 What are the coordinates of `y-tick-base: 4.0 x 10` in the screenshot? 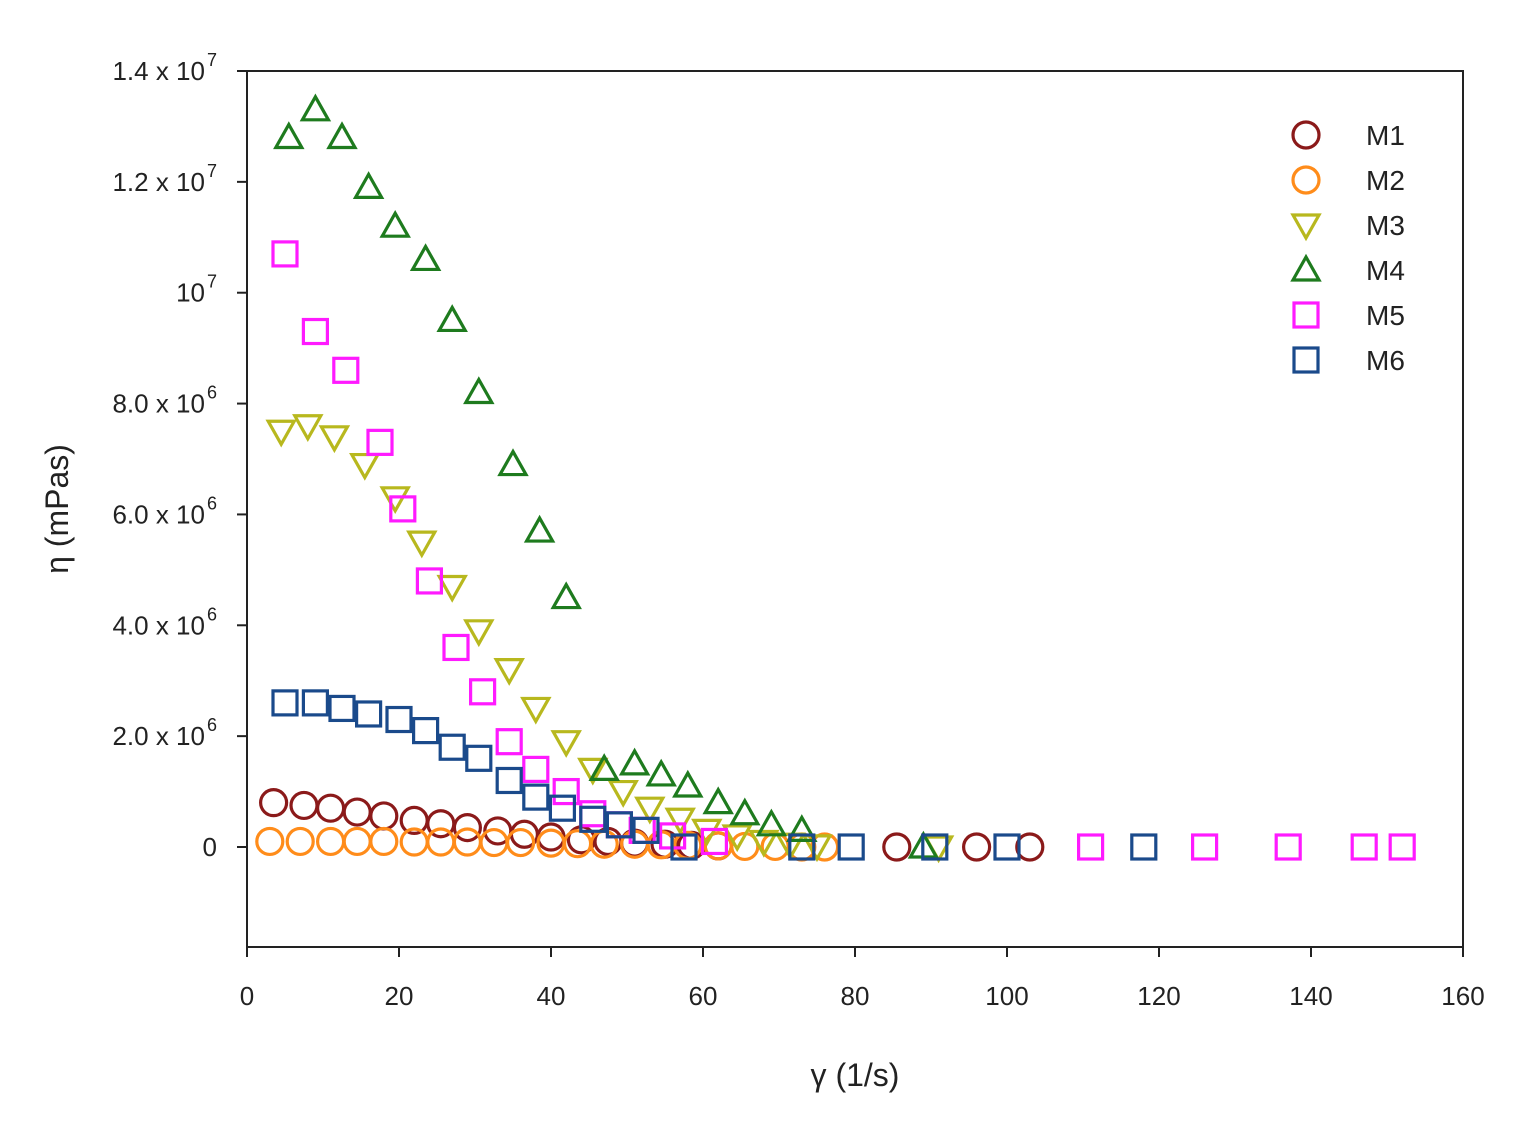 It's located at (158, 625).